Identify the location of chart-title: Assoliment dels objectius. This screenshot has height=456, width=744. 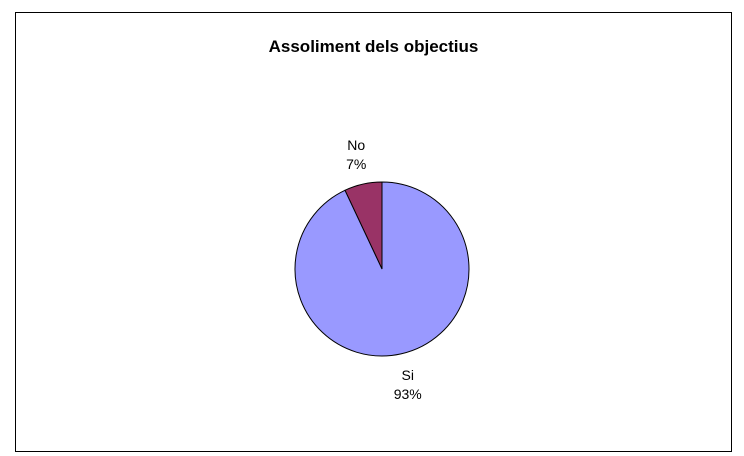
(373, 46).